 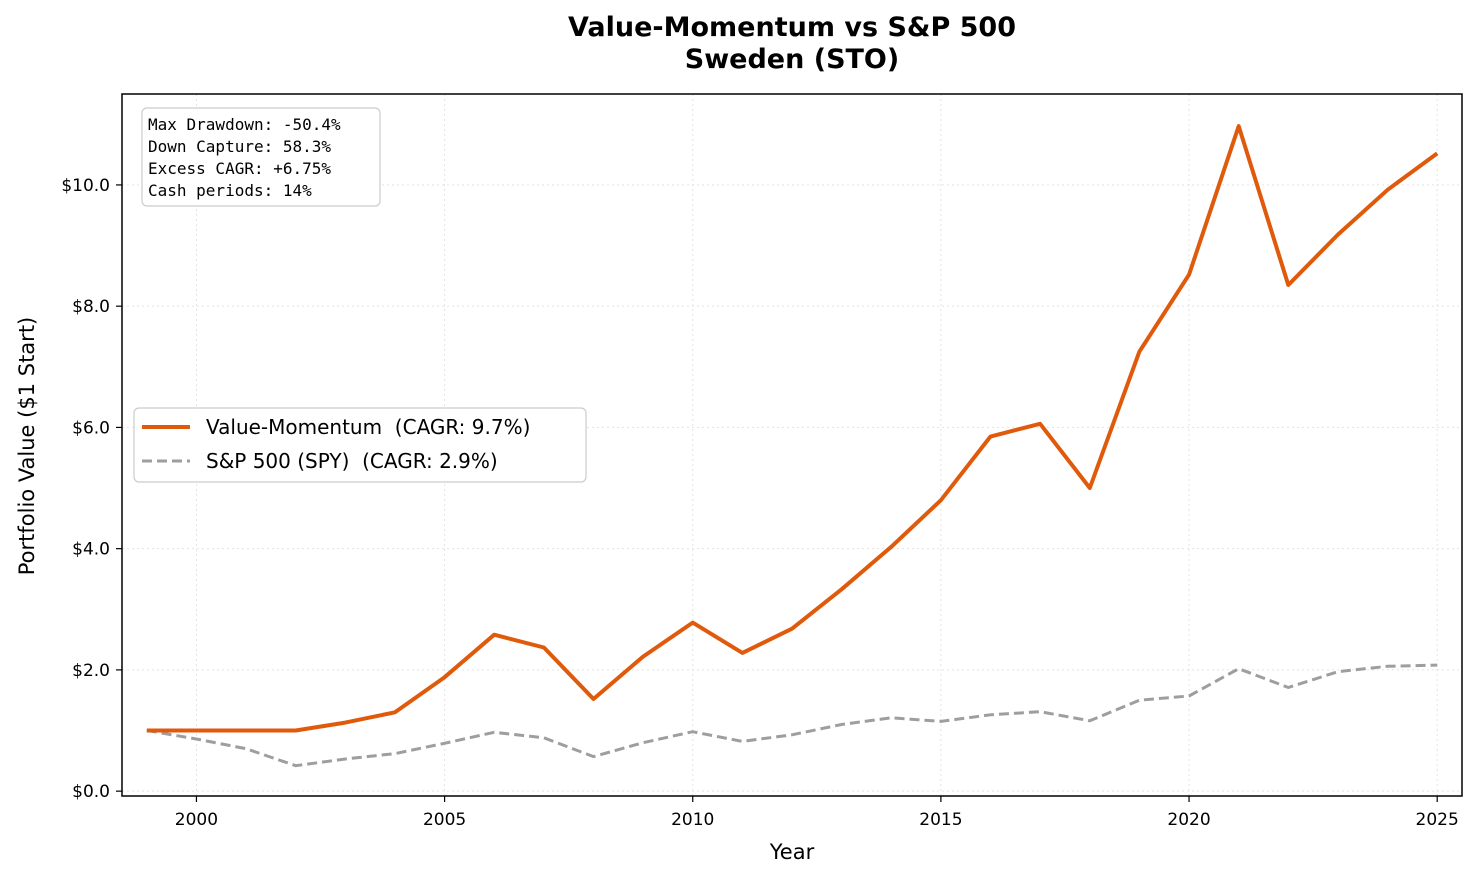 What do you see at coordinates (27, 446) in the screenshot?
I see `y-axis-label: Portfolio Value ($1 Start)` at bounding box center [27, 446].